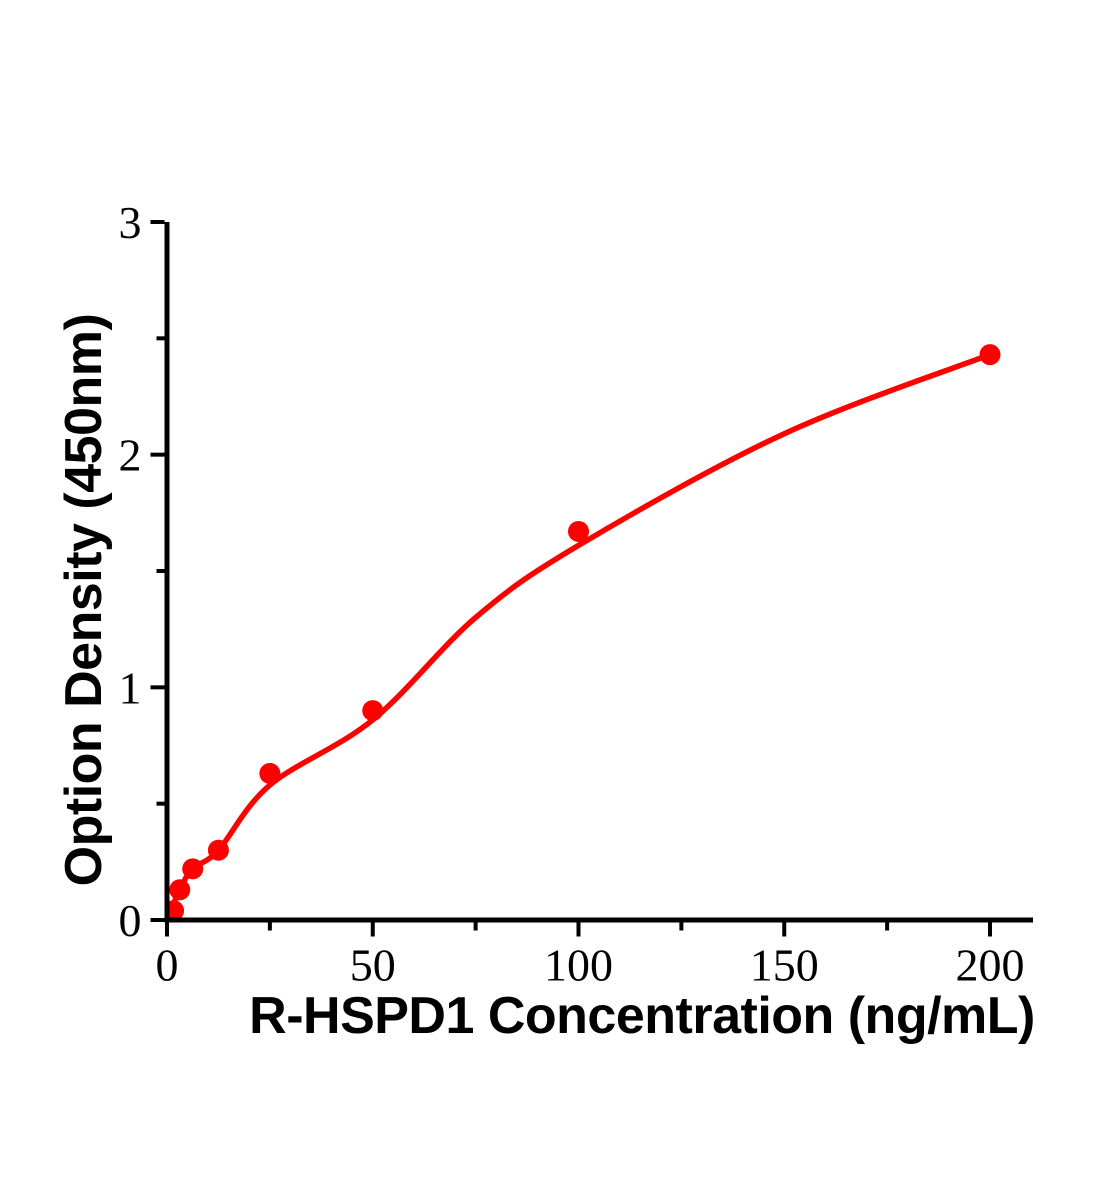 This screenshot has width=1104, height=1200. I want to click on x-tick-label: 200, so click(990, 965).